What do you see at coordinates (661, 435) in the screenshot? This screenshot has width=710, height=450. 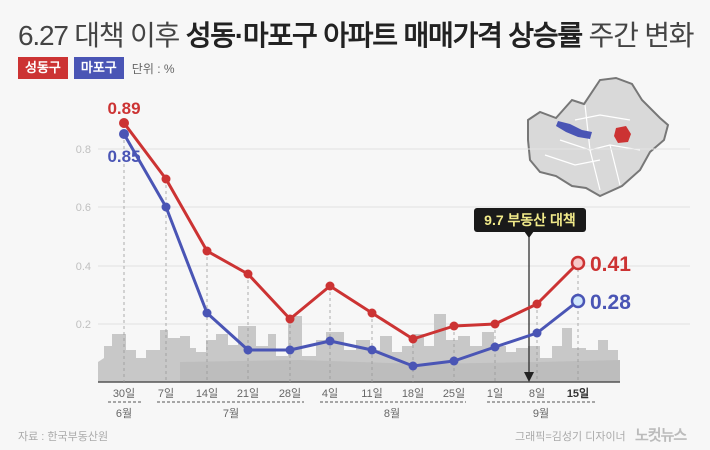 I see `nocut-news-logo: 노컷뉴스` at bounding box center [661, 435].